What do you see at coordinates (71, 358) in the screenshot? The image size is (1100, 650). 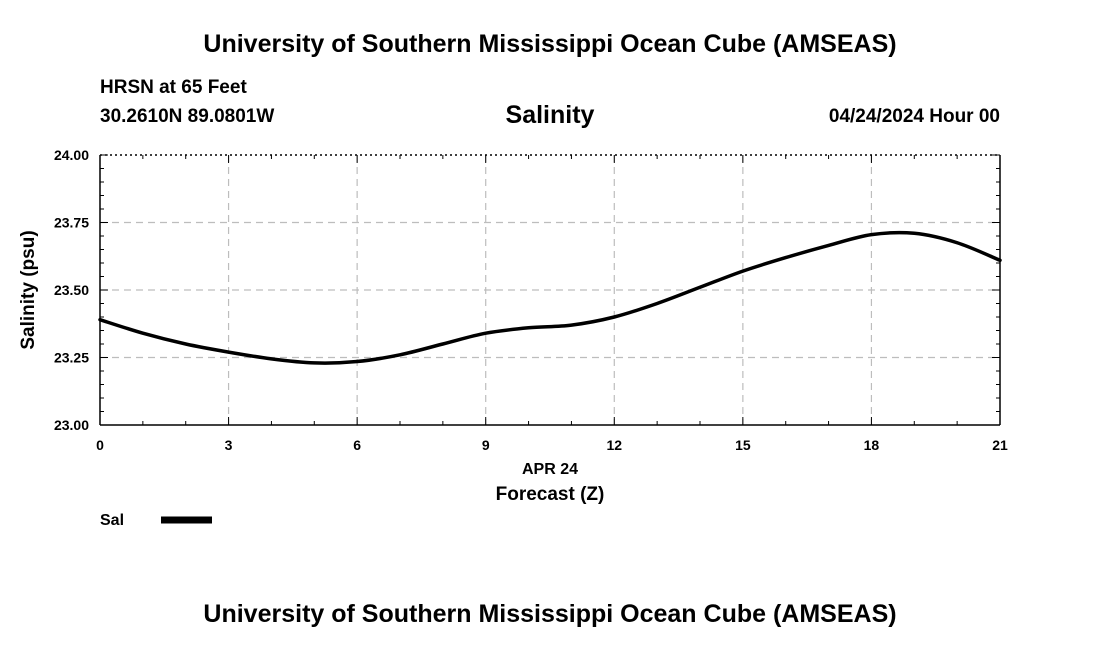 I see `y-tick-label: 23.25` at bounding box center [71, 358].